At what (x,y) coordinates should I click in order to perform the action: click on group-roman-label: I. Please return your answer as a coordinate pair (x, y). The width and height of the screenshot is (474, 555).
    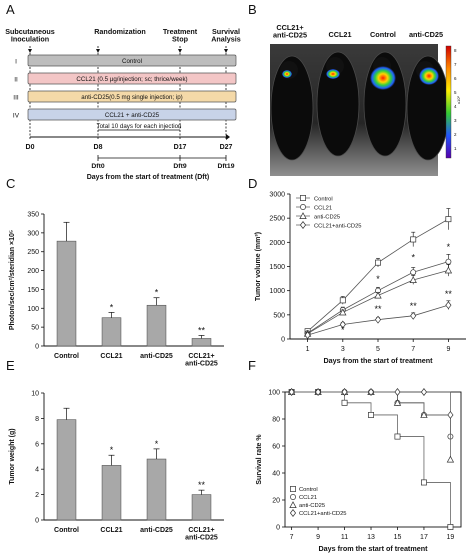
    Looking at the image, I should click on (16, 62).